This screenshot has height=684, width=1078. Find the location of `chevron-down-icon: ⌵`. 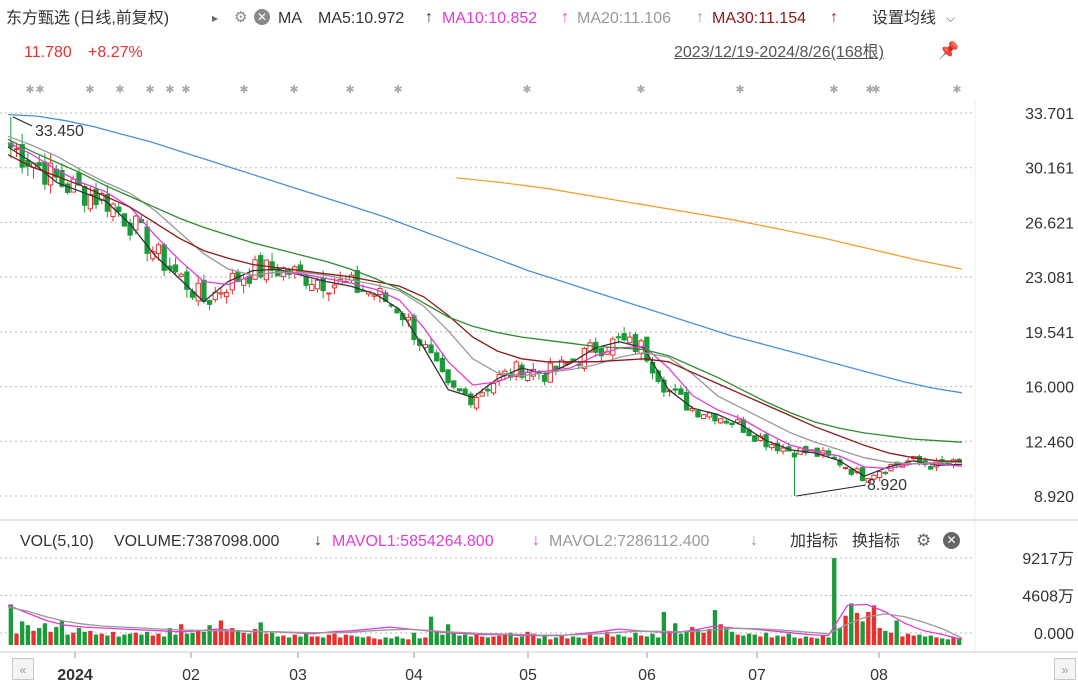

chevron-down-icon: ⌵ is located at coordinates (951, 18).